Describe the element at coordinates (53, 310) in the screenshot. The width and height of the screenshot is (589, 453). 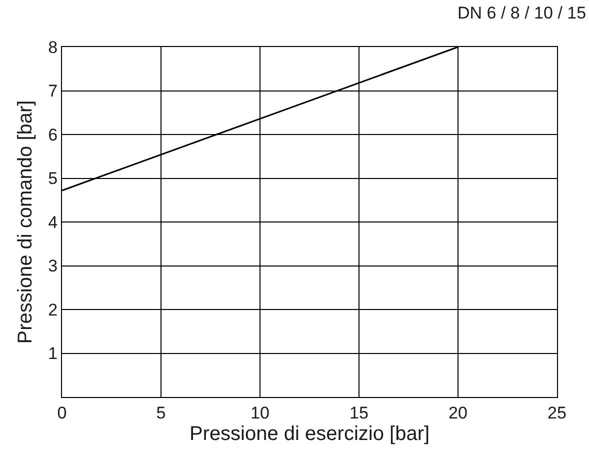
I see `y-tick-label: 2` at that location.